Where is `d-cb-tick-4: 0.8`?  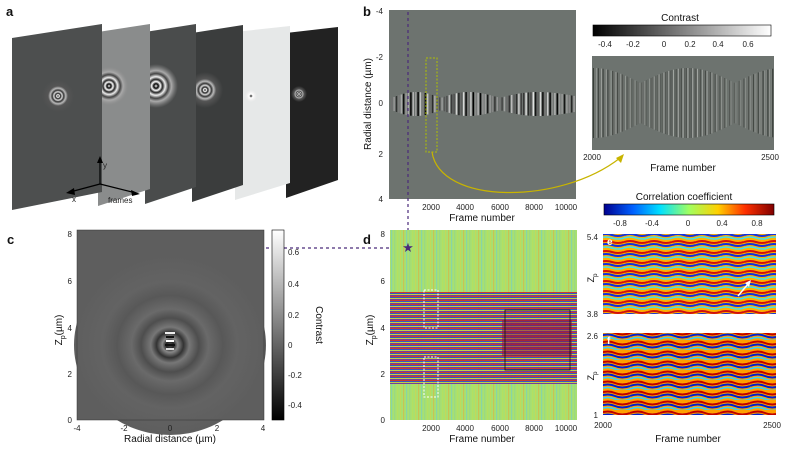 d-cb-tick-4: 0.8 is located at coordinates (757, 223).